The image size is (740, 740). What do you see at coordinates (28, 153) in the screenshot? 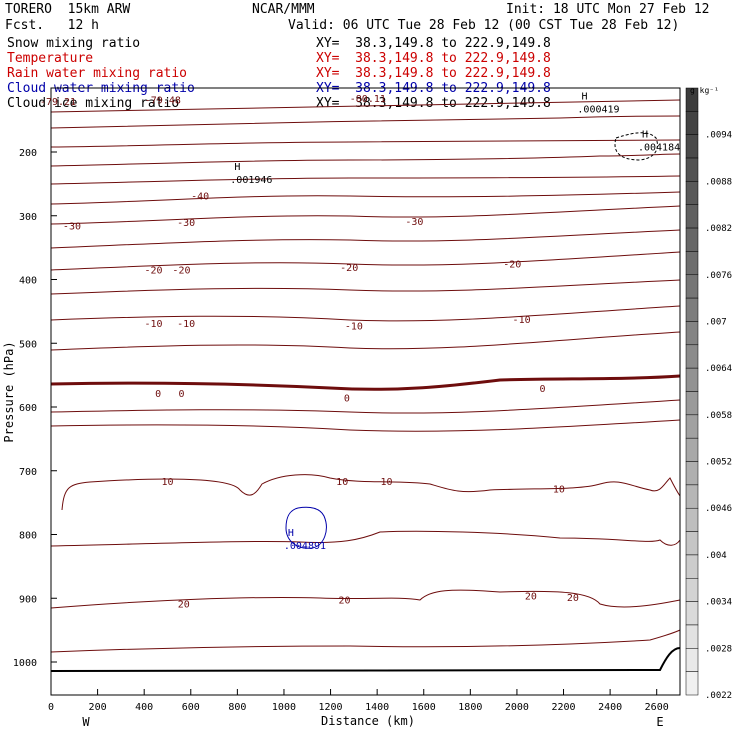
I see `y-tick-label: 200` at bounding box center [28, 153].